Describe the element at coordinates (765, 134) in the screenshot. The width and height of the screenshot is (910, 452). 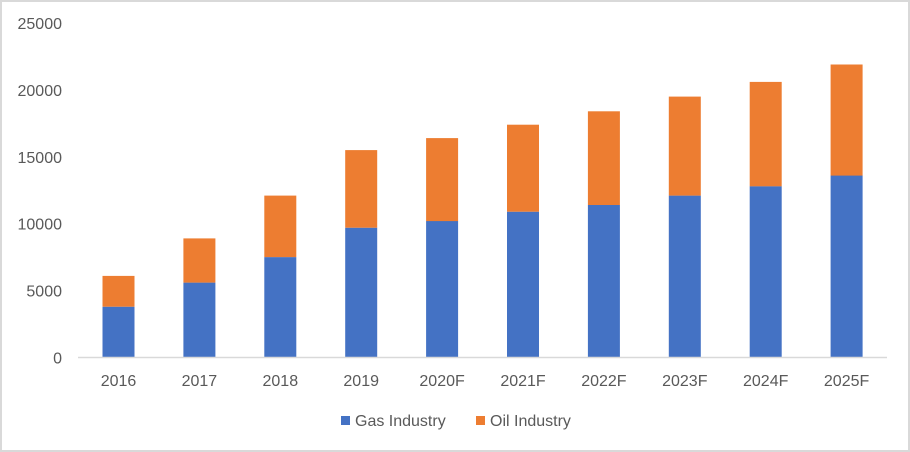
I see `bar-oil-industry-2024f` at that location.